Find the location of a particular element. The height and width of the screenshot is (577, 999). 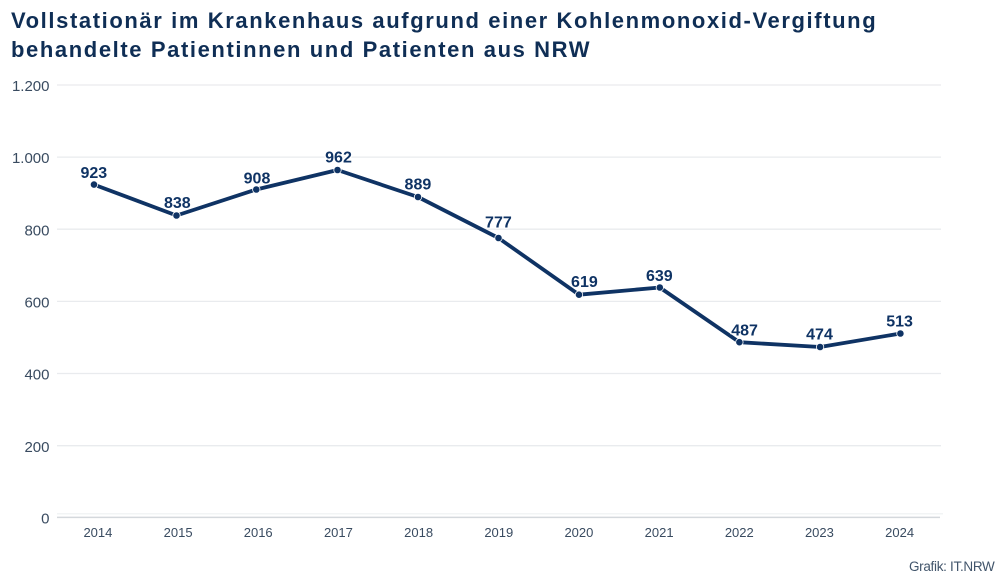

svg-text: 2024 is located at coordinates (899, 532).